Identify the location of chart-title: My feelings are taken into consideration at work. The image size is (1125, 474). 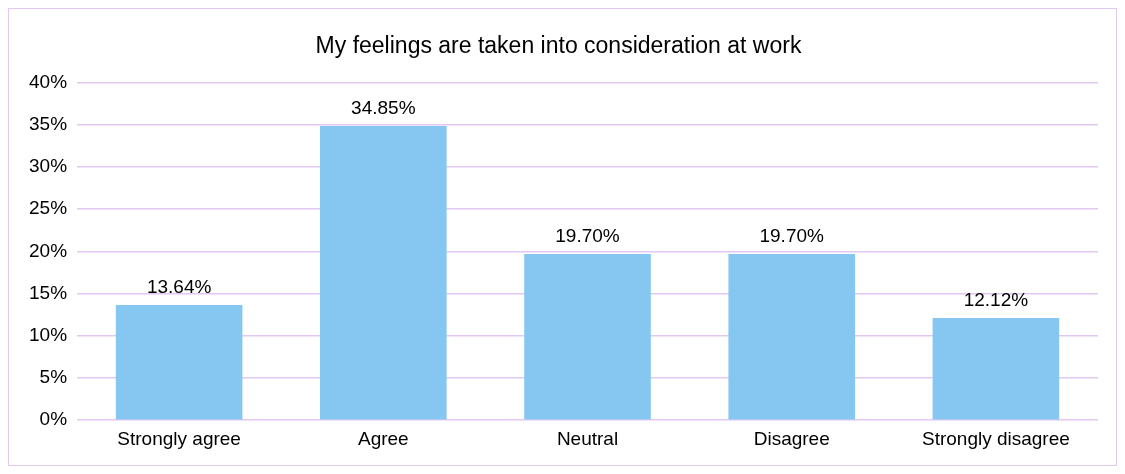
(558, 45).